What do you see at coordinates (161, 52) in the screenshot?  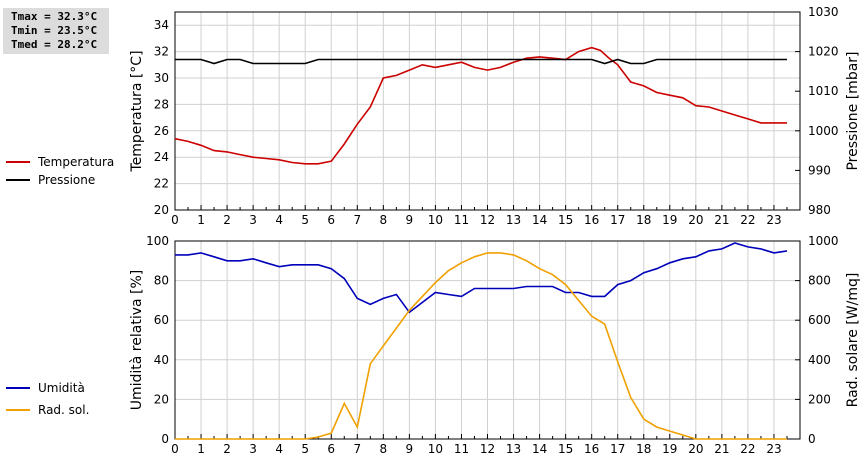 I see `y-tick-label: 32` at bounding box center [161, 52].